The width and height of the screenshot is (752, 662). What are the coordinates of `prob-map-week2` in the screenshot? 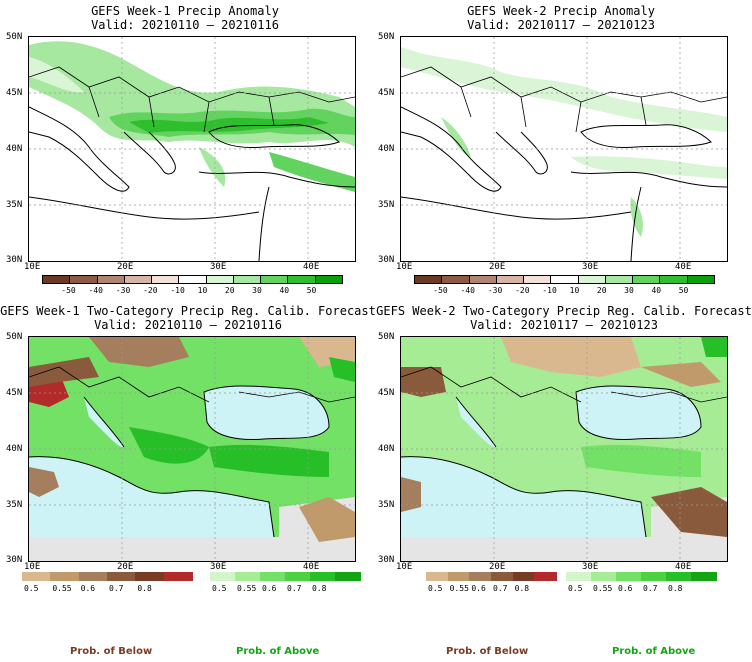 It's located at (564, 449).